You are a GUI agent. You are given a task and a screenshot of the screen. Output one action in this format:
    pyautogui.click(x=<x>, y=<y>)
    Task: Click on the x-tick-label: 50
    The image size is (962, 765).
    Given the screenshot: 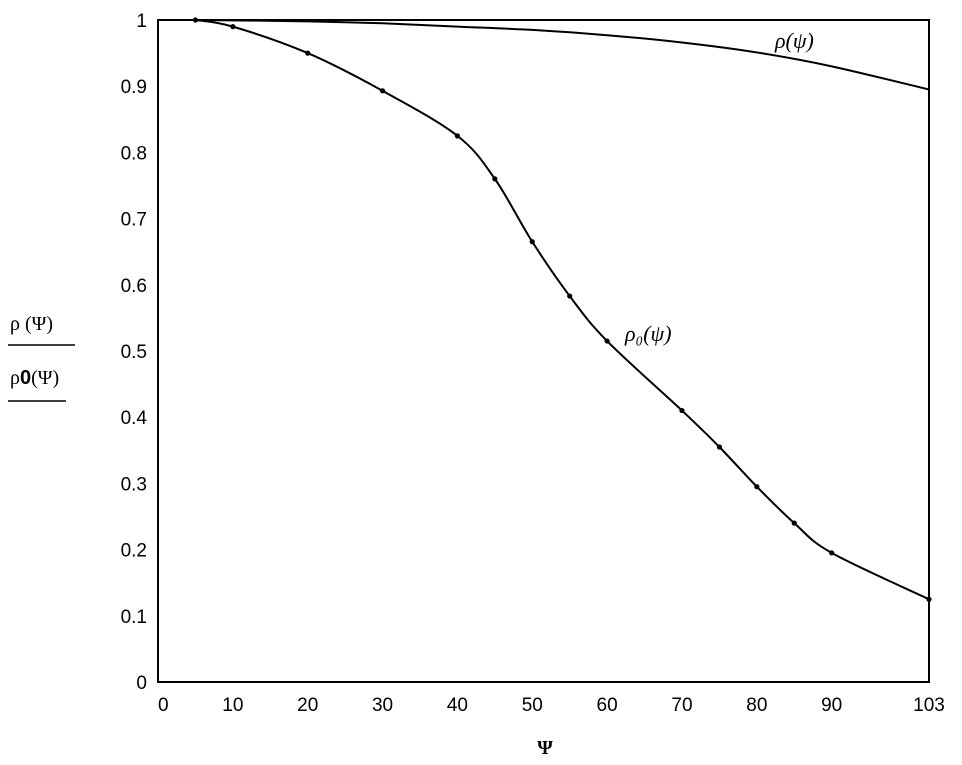 What is the action you would take?
    pyautogui.click(x=532, y=705)
    